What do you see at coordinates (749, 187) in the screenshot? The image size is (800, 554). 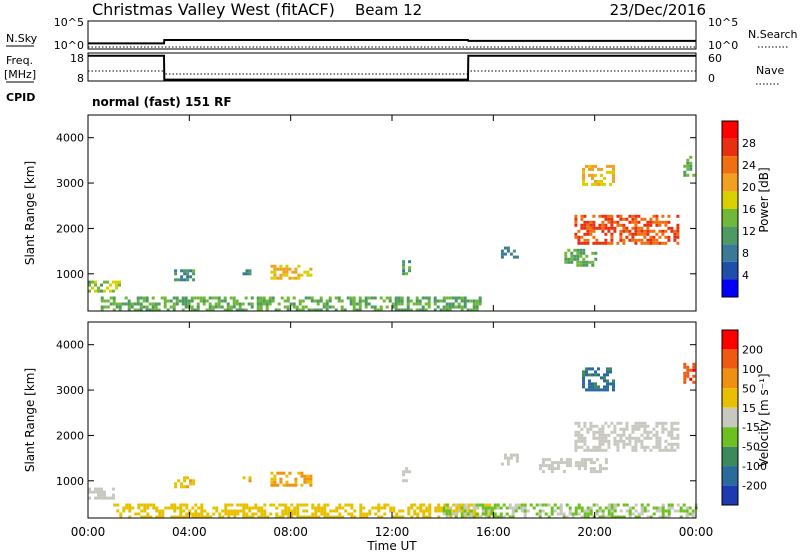 I see `colorbar-tick-label: 20` at bounding box center [749, 187].